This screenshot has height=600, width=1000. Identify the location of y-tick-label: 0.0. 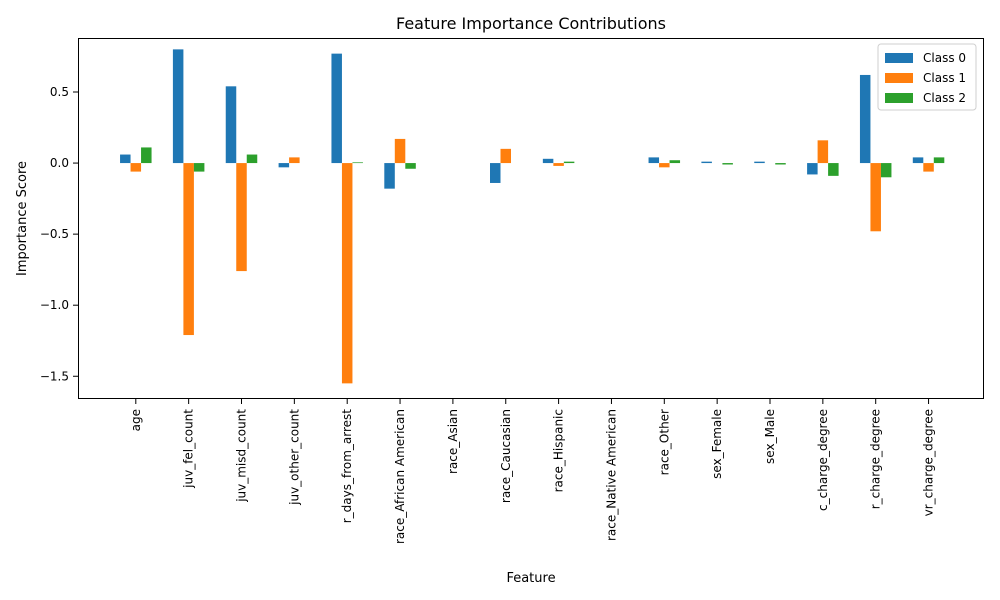
(59, 163).